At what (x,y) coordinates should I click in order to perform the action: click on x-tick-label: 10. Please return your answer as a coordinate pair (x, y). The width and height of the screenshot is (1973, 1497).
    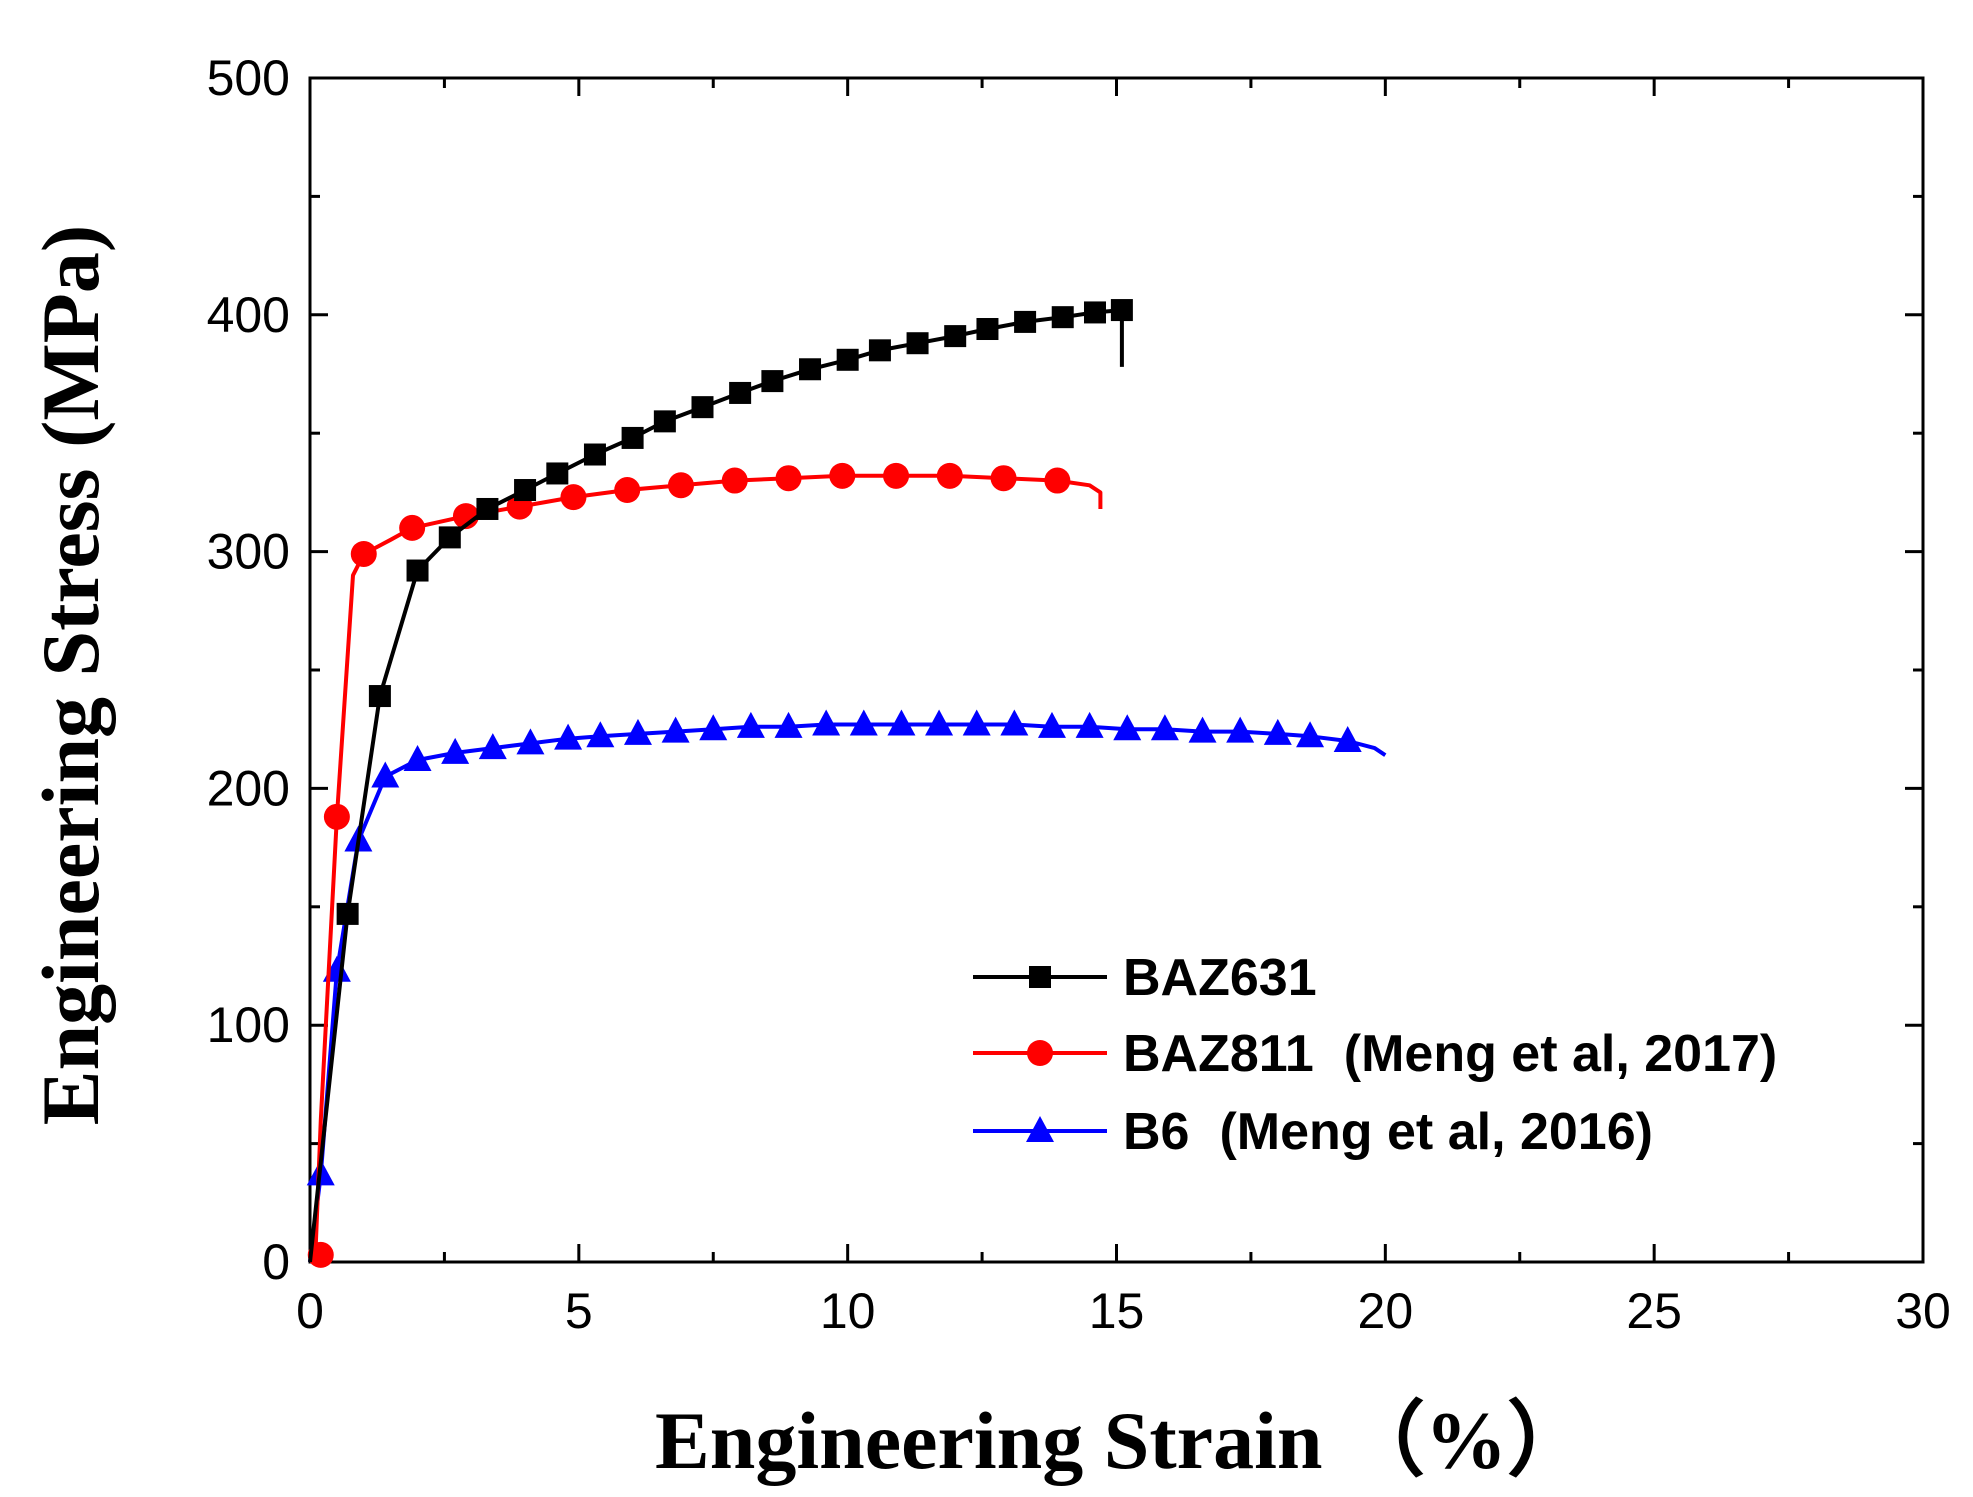
    Looking at the image, I should click on (848, 1311).